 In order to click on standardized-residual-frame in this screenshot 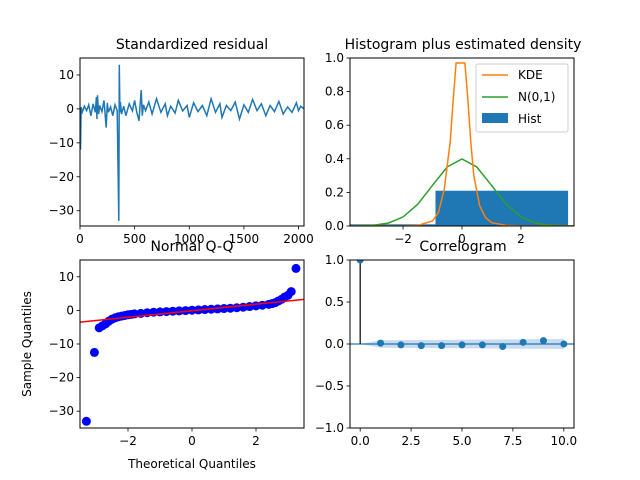, I will do `click(192, 142)`.